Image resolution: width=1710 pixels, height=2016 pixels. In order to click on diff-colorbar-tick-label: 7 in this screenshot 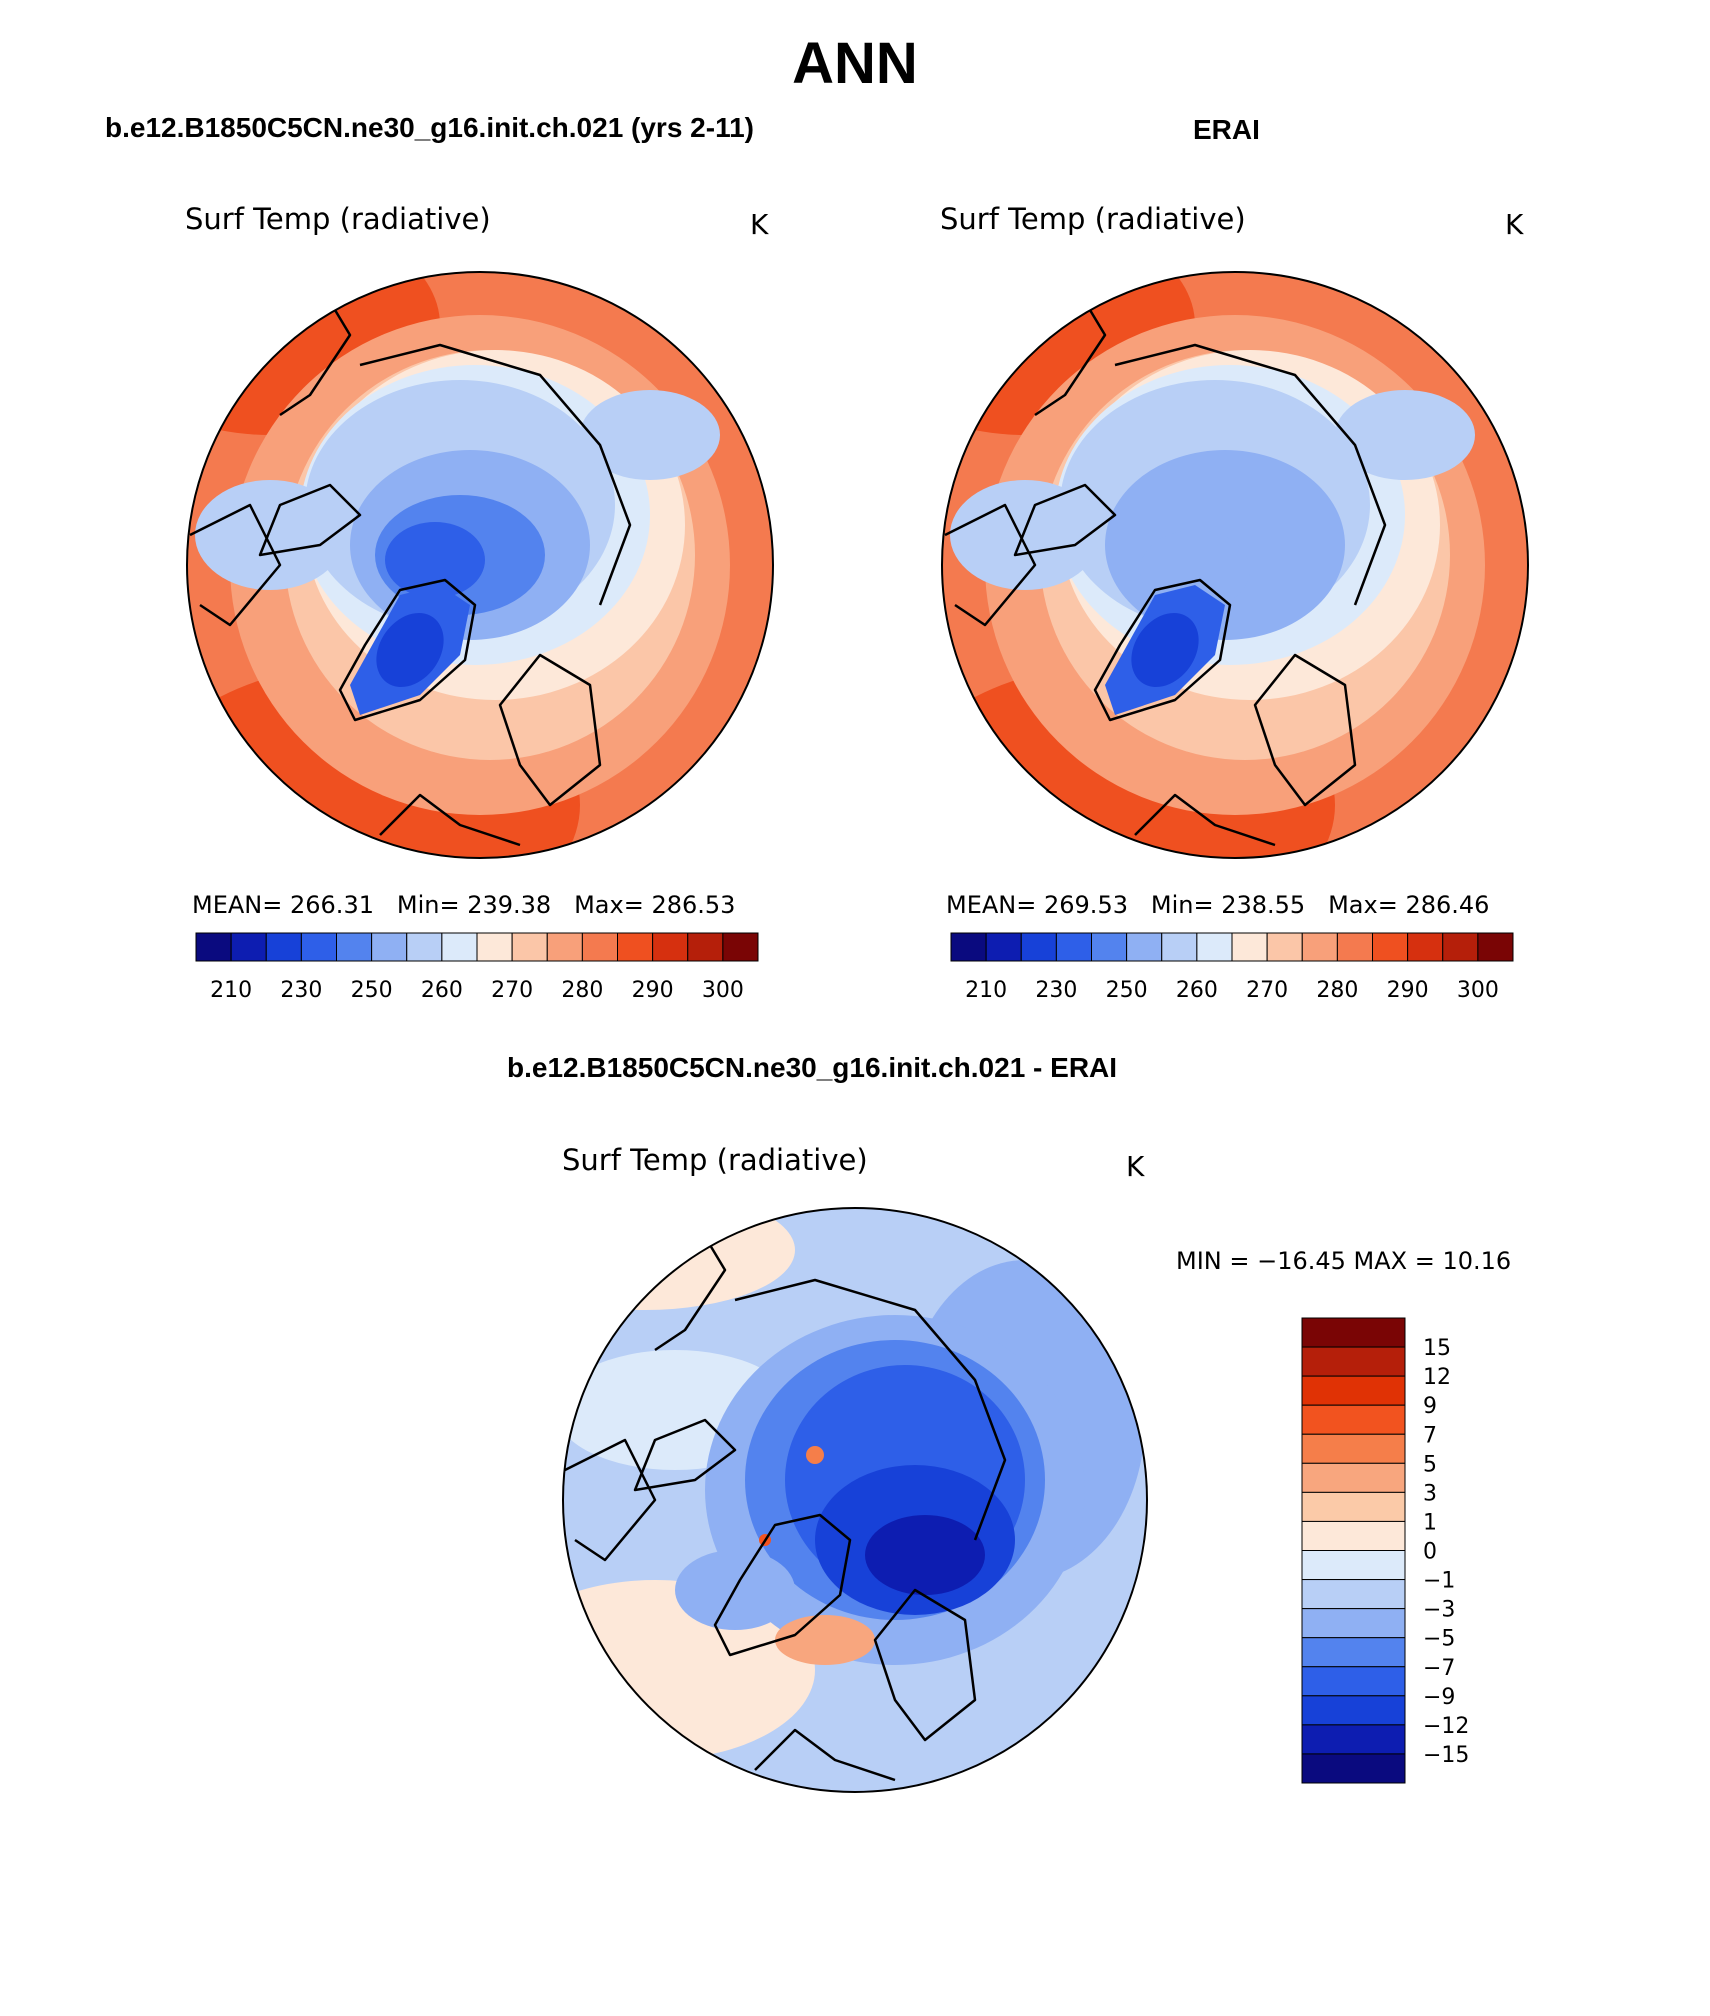, I will do `click(1430, 1435)`.